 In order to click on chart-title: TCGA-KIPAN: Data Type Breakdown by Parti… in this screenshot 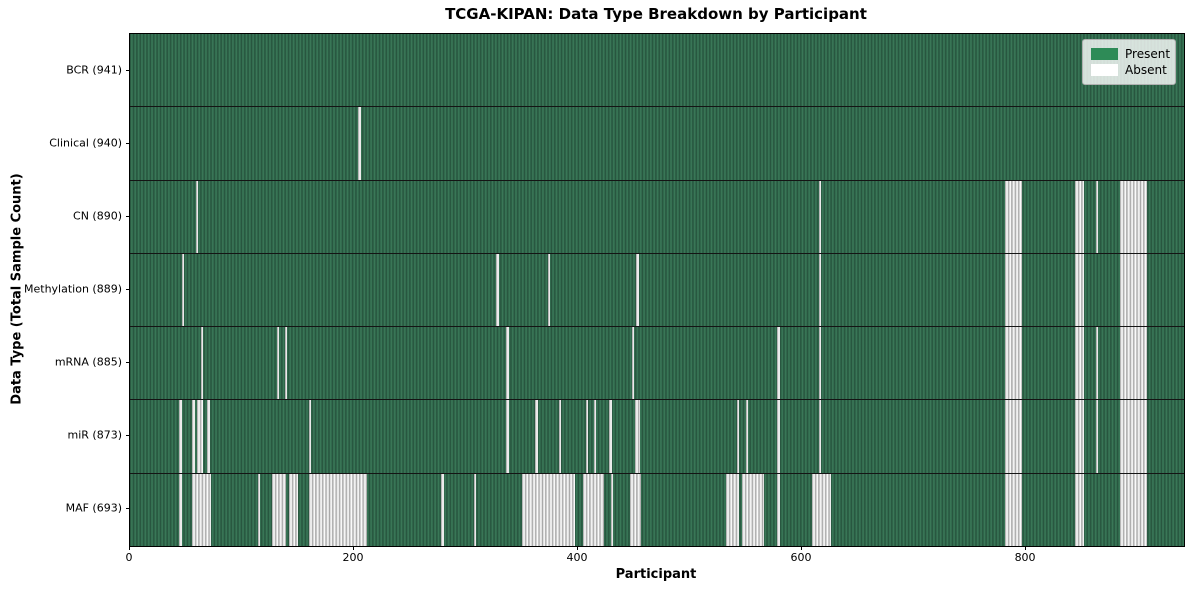, I will do `click(656, 14)`.